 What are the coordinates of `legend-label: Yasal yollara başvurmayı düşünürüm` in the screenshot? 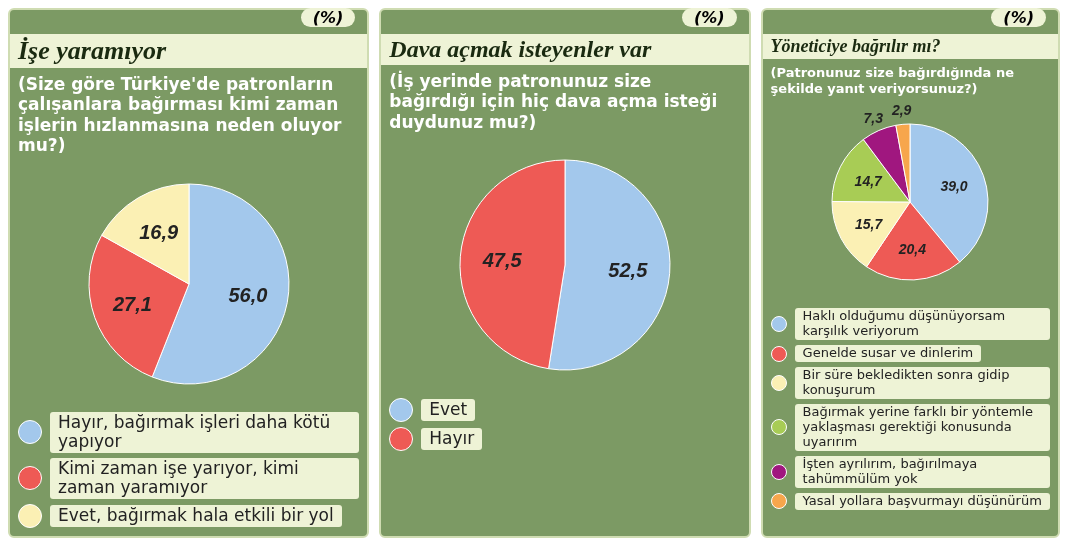 It's located at (922, 501).